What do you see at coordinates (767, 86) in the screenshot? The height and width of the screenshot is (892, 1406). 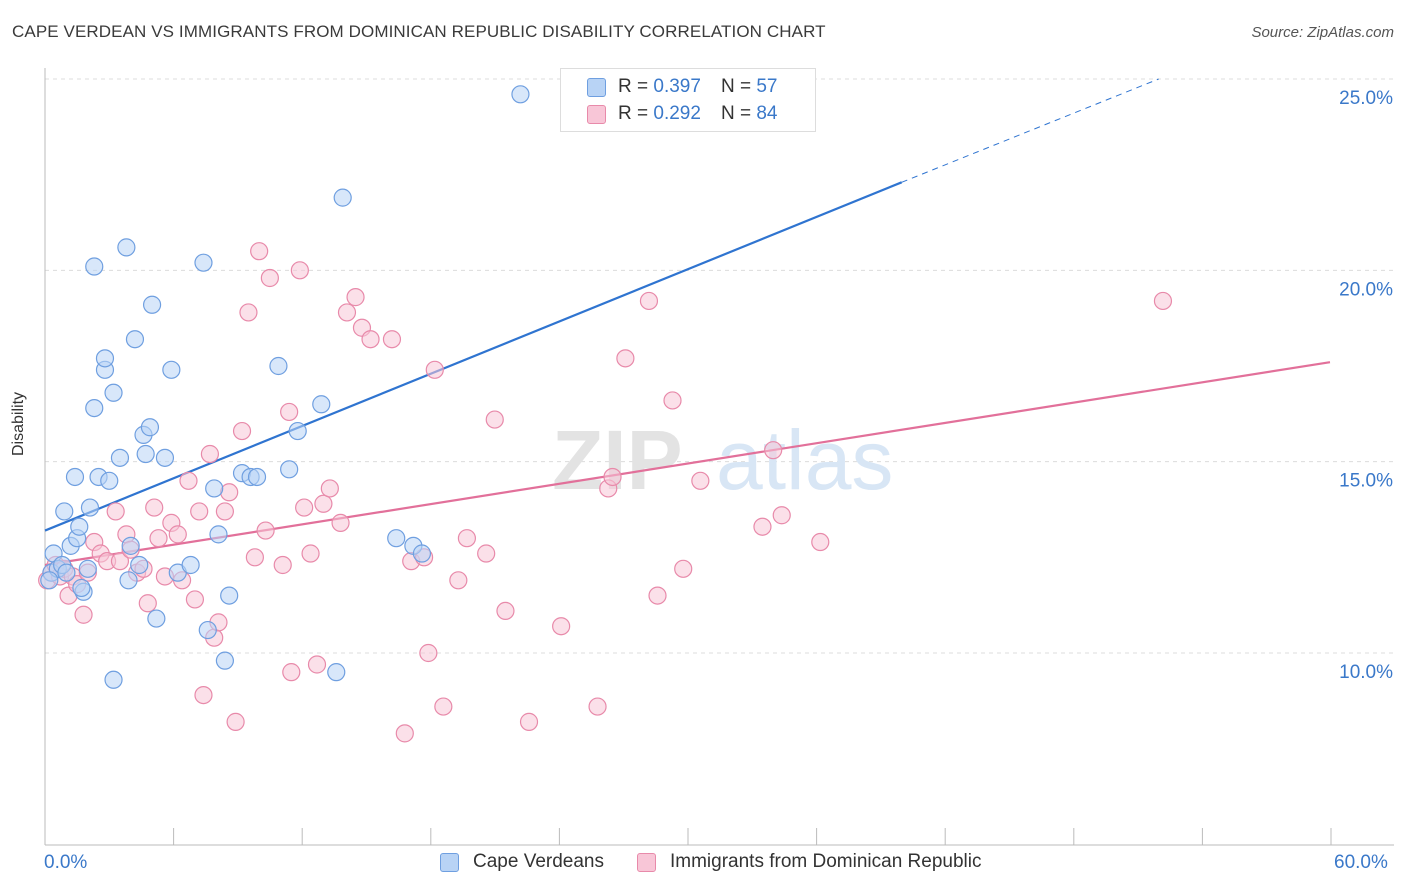 I see `legend-n-value-blue: 57` at bounding box center [767, 86].